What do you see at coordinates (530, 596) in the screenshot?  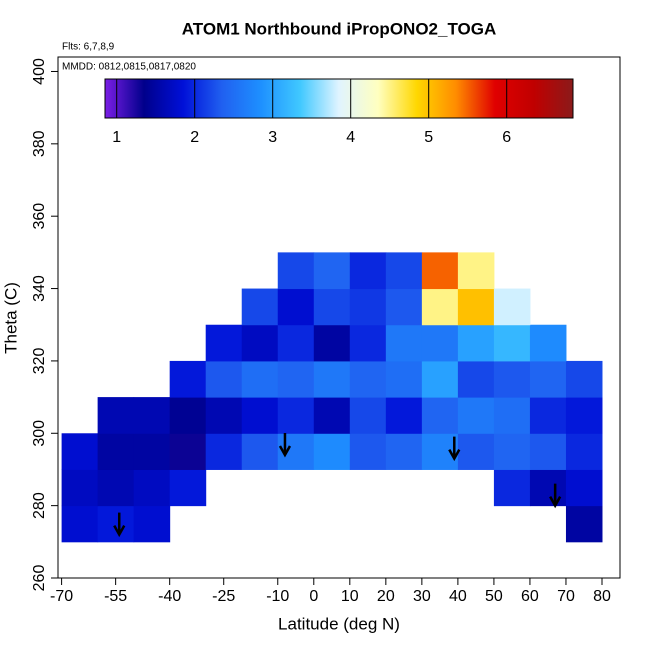 I see `x-tick-label: 60` at bounding box center [530, 596].